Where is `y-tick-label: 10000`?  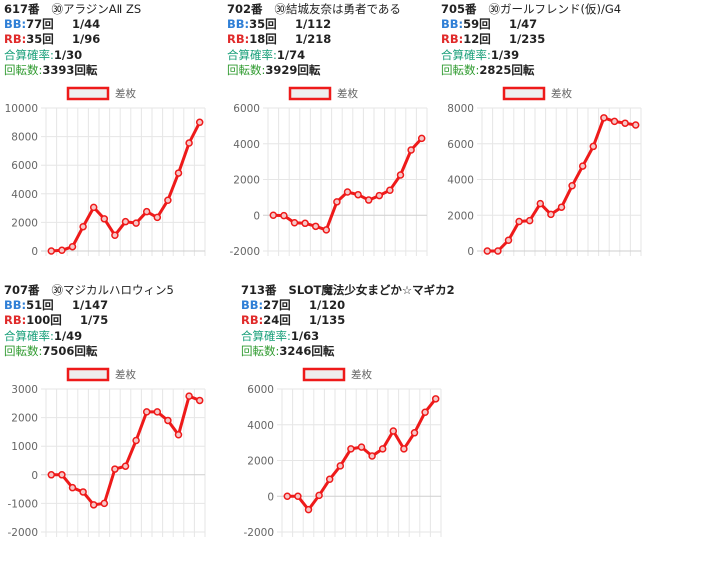 y-tick-label: 10000 is located at coordinates (21, 109).